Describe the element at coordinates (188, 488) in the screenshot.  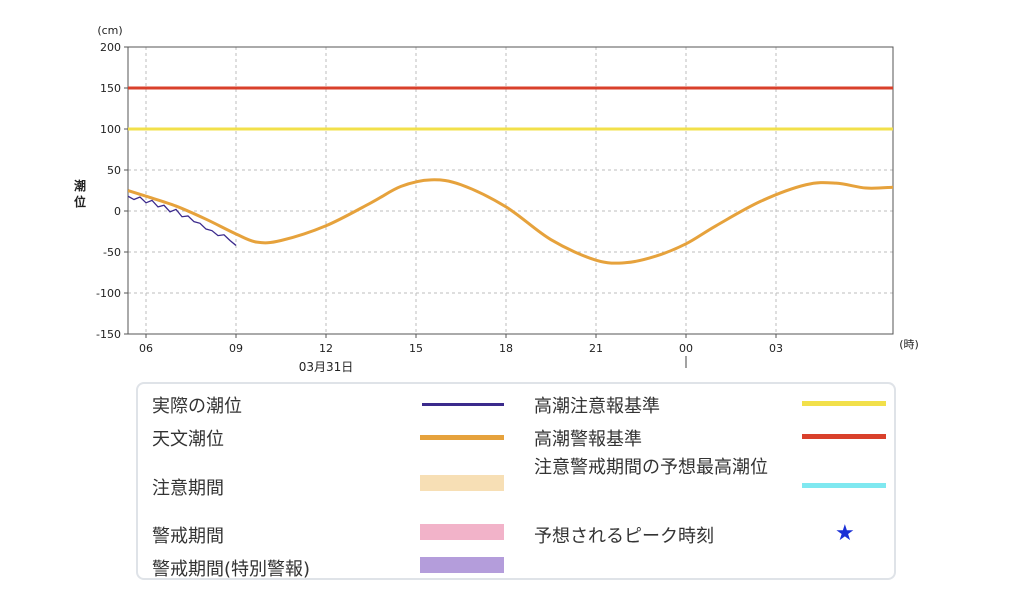
I see `legend-label-caution-period: 注意期間` at that location.